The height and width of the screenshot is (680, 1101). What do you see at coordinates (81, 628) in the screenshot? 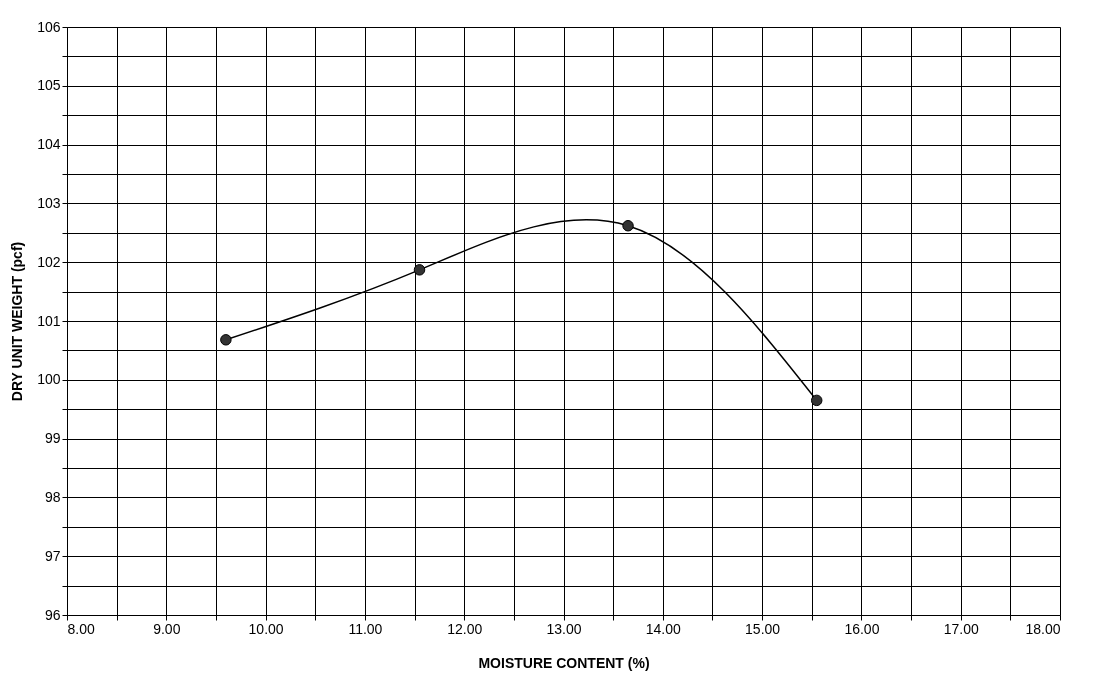
I see `x-tick-label: 8.00` at bounding box center [81, 628].